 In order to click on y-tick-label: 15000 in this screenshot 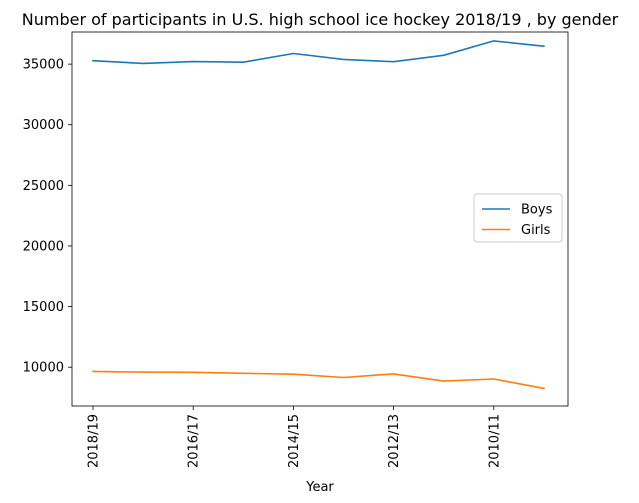, I will do `click(43, 307)`.